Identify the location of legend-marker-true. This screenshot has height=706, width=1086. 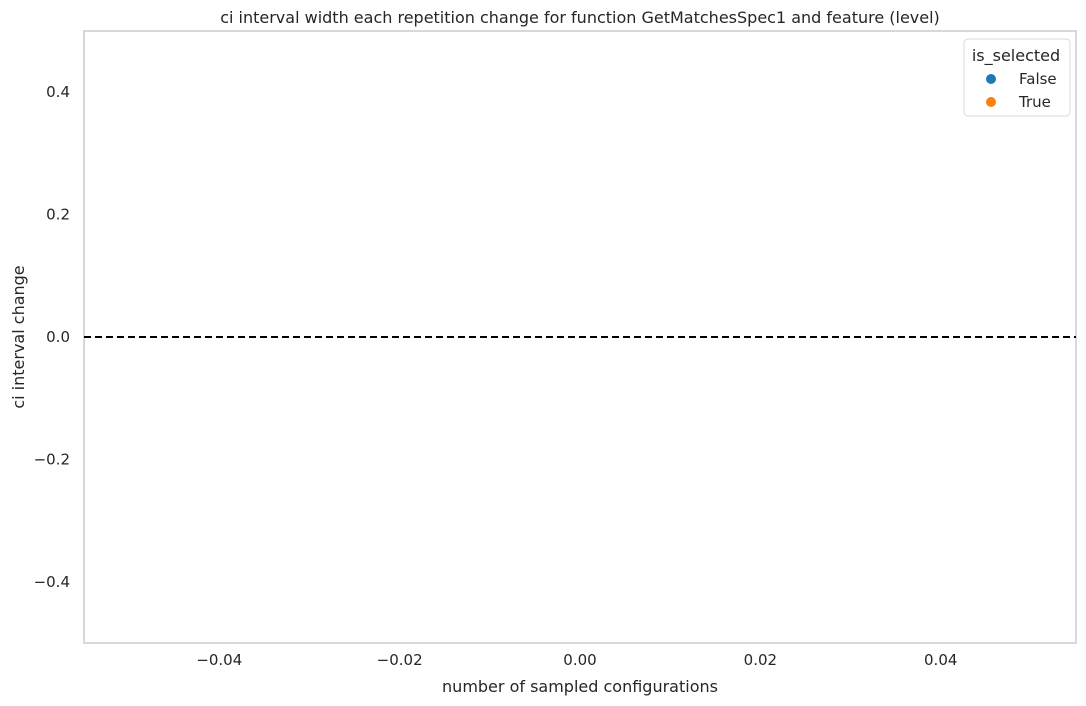
(991, 102).